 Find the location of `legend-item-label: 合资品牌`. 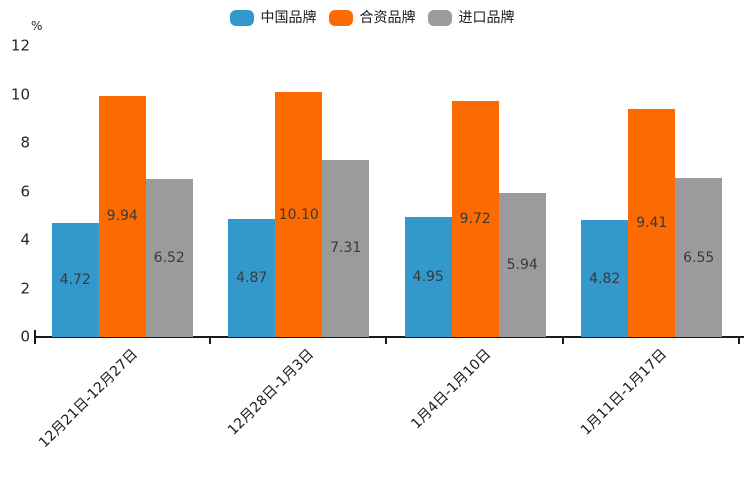

legend-item-label: 合资品牌 is located at coordinates (387, 18).